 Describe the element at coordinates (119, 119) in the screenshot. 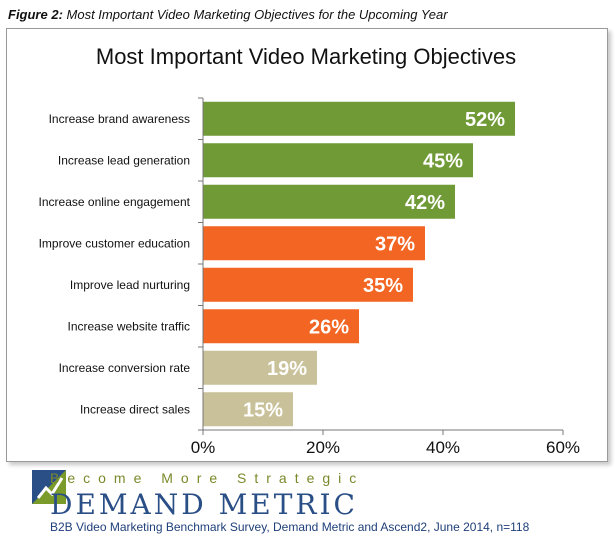

I see `category-label: Increase brand awareness` at that location.